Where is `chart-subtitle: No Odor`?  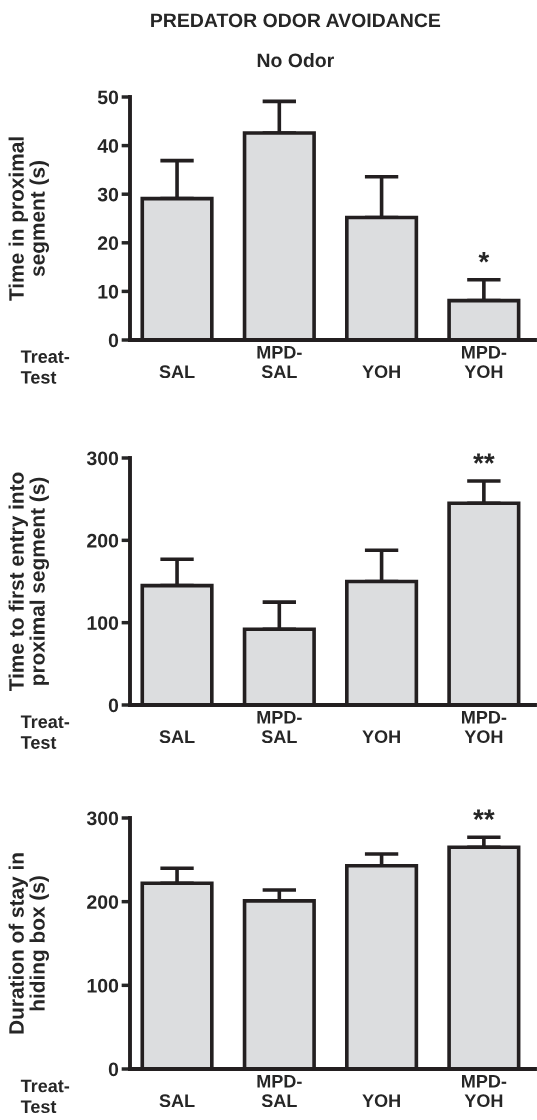
chart-subtitle: No Odor is located at coordinates (295, 60).